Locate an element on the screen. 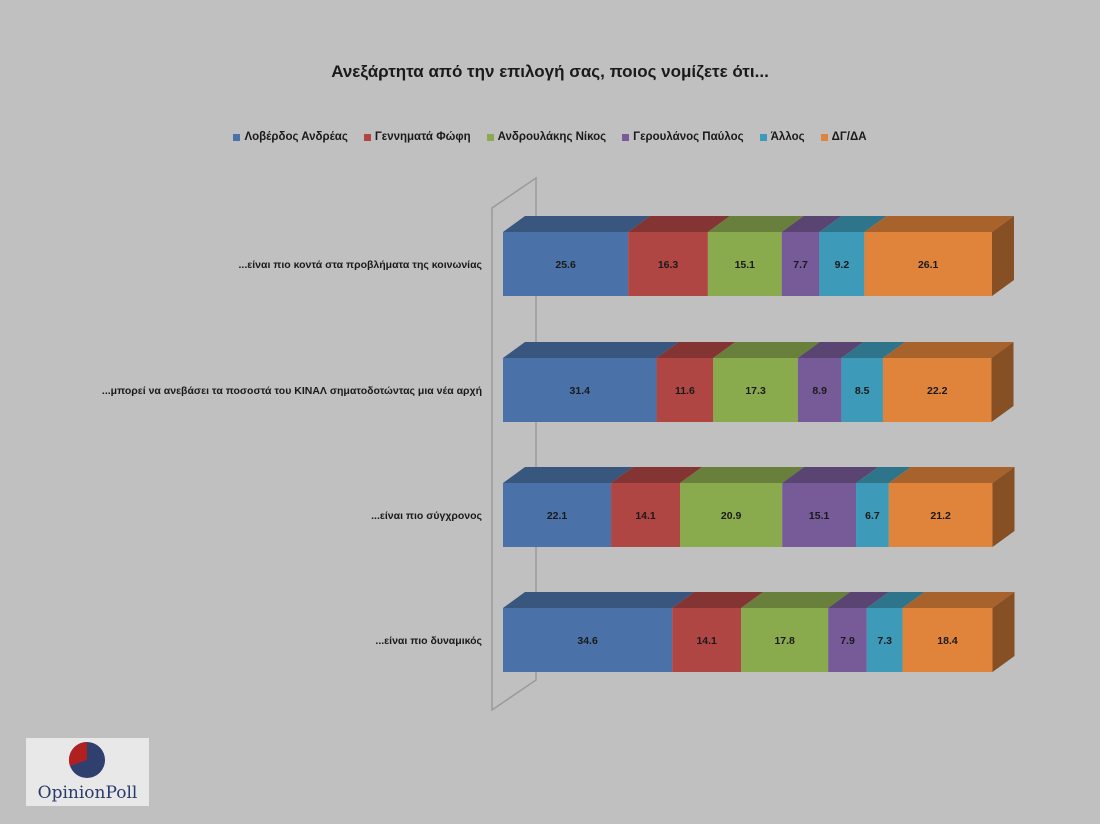 Image resolution: width=1100 pixels, height=824 pixels. bar-segment: 26.1 is located at coordinates (939, 256).